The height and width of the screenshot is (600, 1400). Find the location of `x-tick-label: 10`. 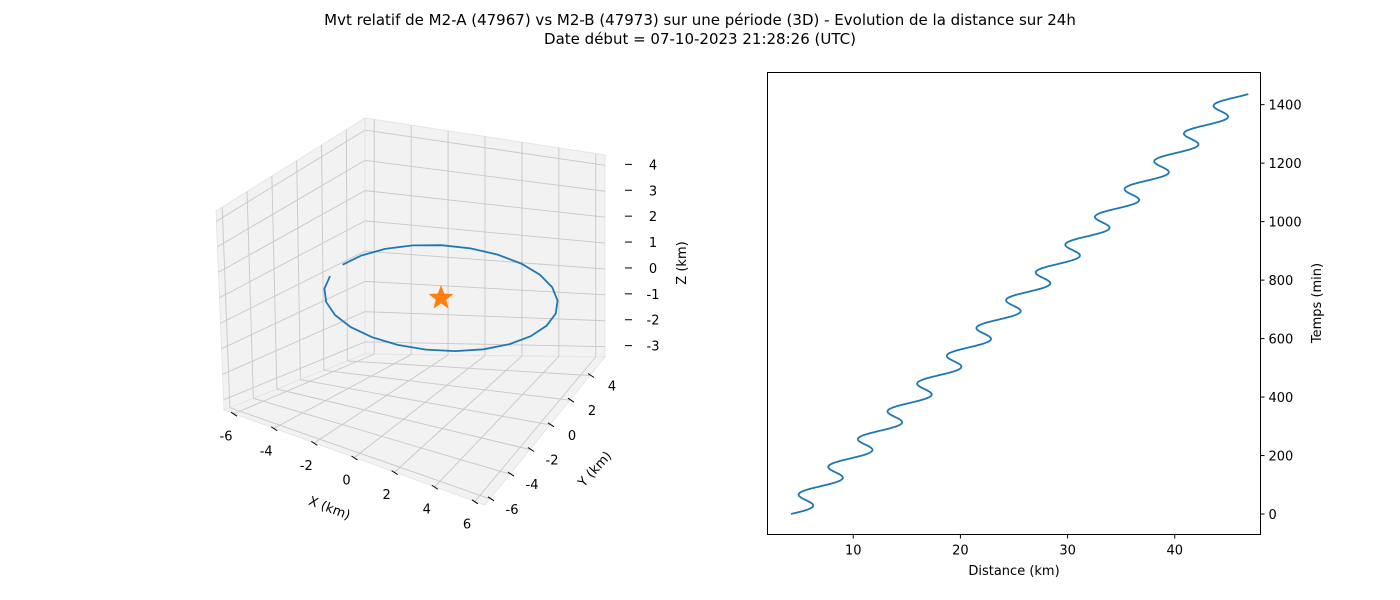

x-tick-label: 10 is located at coordinates (853, 551).